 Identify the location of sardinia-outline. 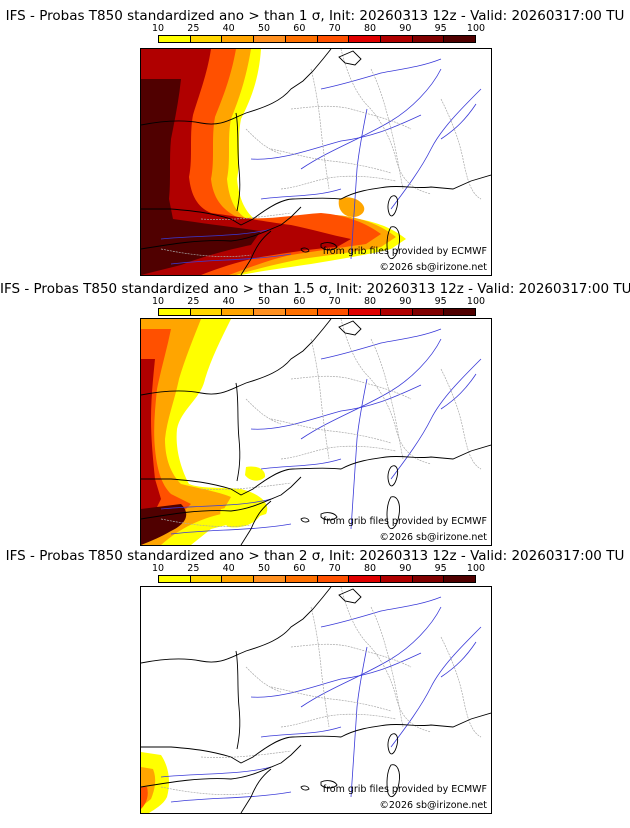
(393, 780).